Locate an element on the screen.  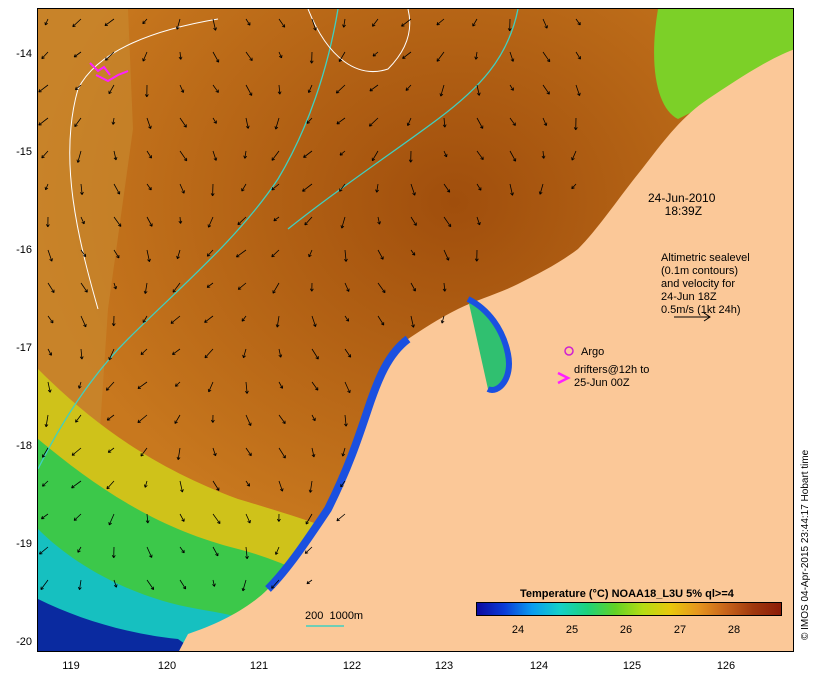
x-tick: 119 is located at coordinates (71, 666).